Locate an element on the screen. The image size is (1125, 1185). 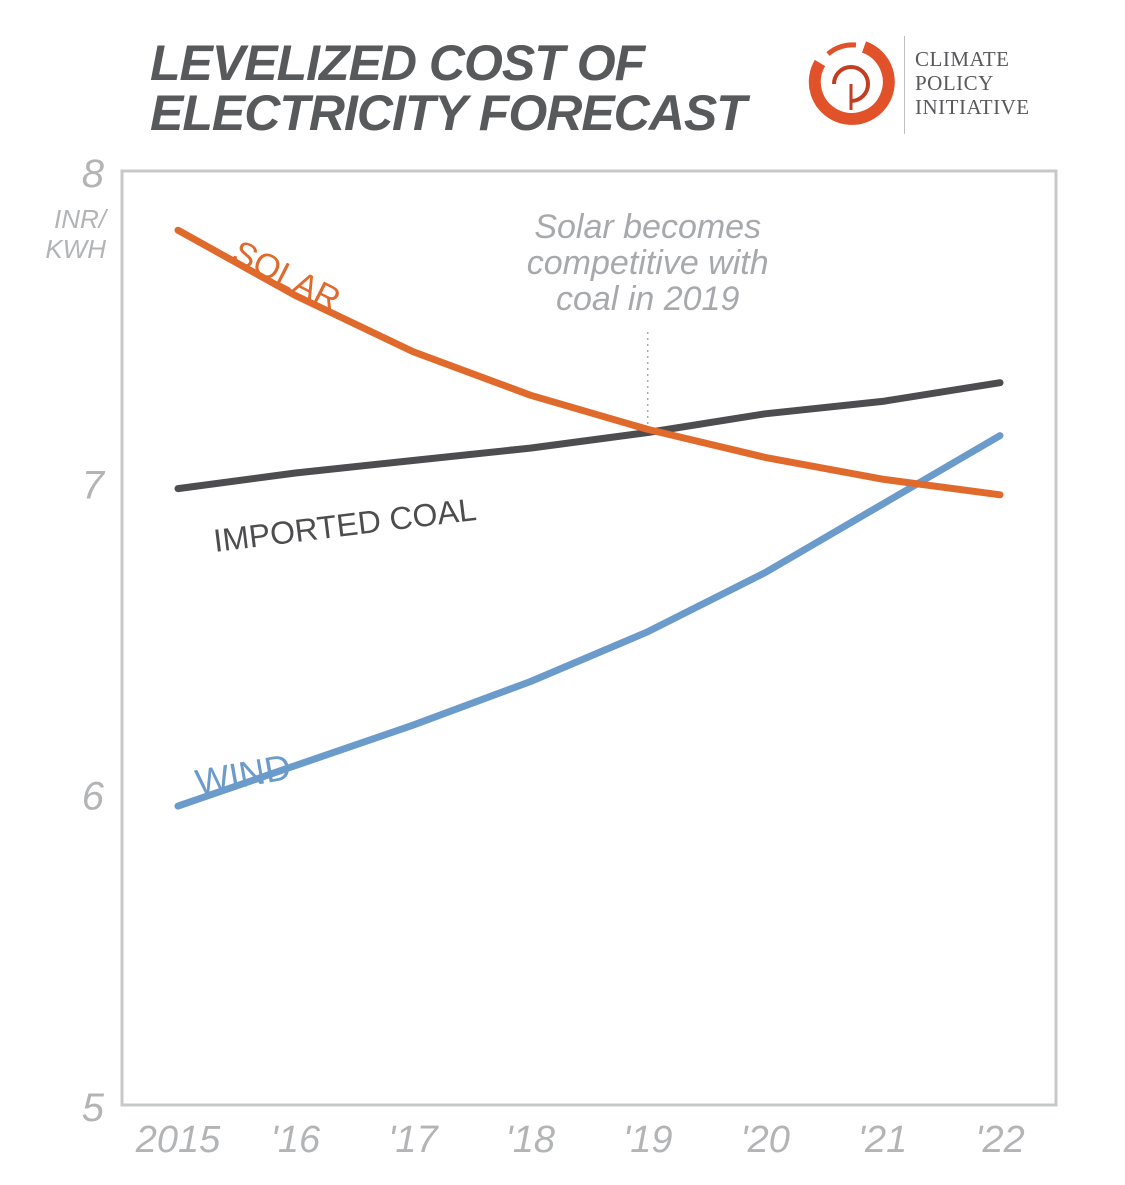
logo-divider is located at coordinates (904, 85).